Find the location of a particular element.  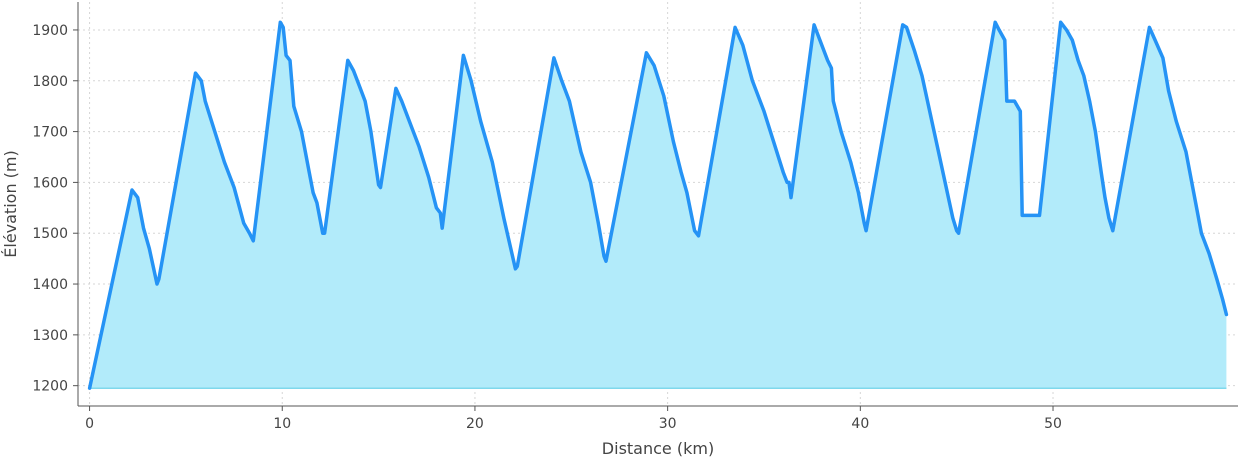

x-tick-label: 30 is located at coordinates (668, 424).